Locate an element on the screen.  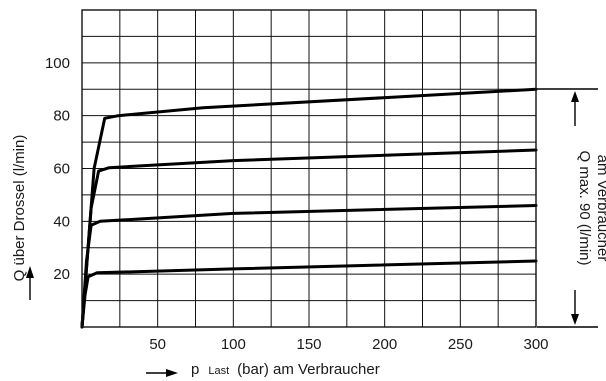
x-axis-ticks: 50 100 150 200 250 300 is located at coordinates (348, 344).